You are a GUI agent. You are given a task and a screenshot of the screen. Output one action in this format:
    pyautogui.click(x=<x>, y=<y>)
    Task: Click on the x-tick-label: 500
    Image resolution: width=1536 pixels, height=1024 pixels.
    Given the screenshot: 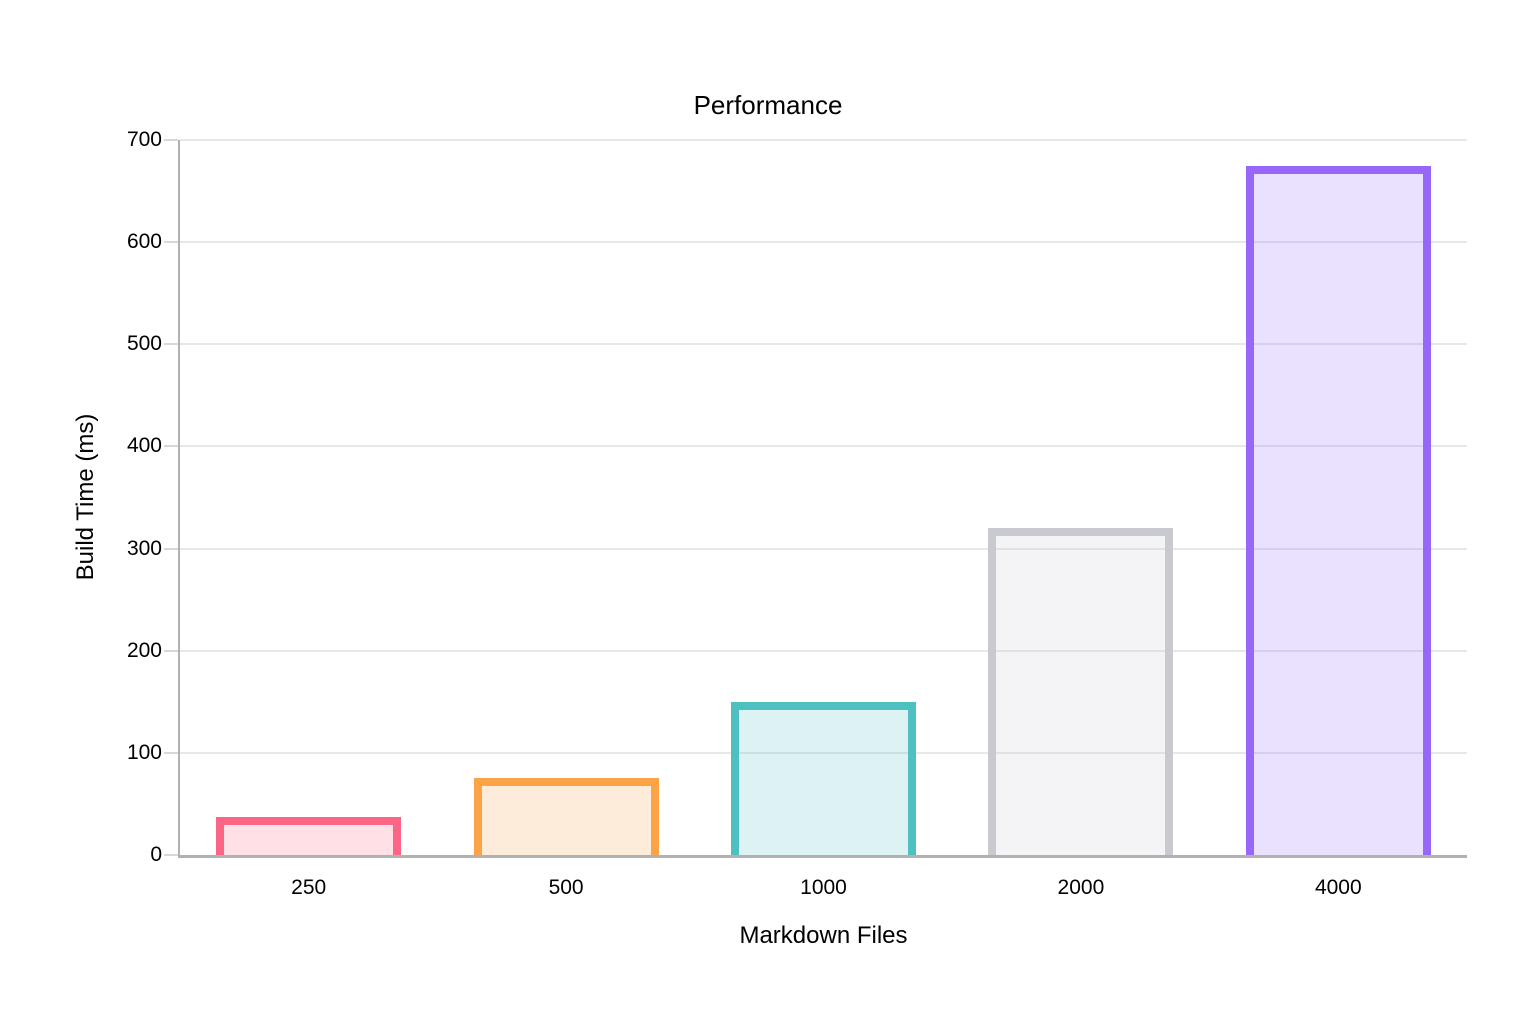 What is the action you would take?
    pyautogui.click(x=566, y=887)
    